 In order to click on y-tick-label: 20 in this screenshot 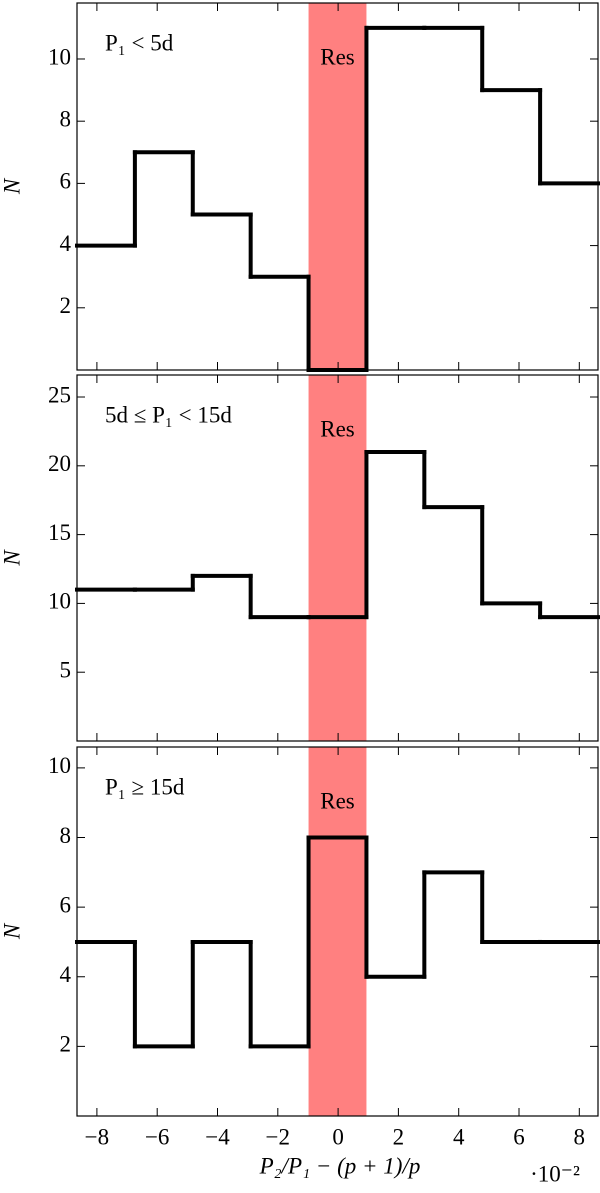, I will do `click(59, 463)`.